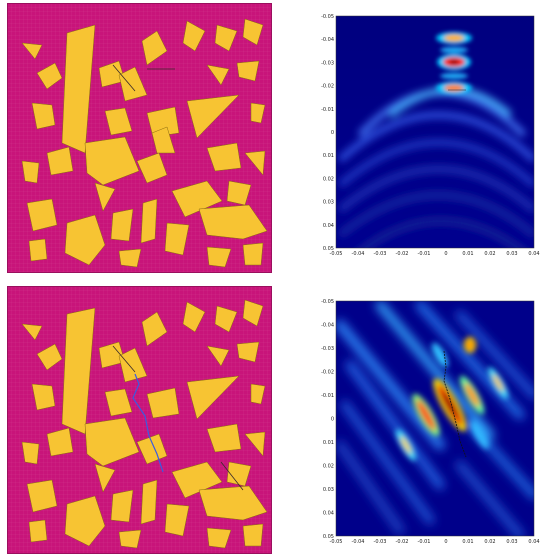 Image resolution: width=543 pixels, height=556 pixels. I want to click on x-tick-label: 0, so click(445, 254).